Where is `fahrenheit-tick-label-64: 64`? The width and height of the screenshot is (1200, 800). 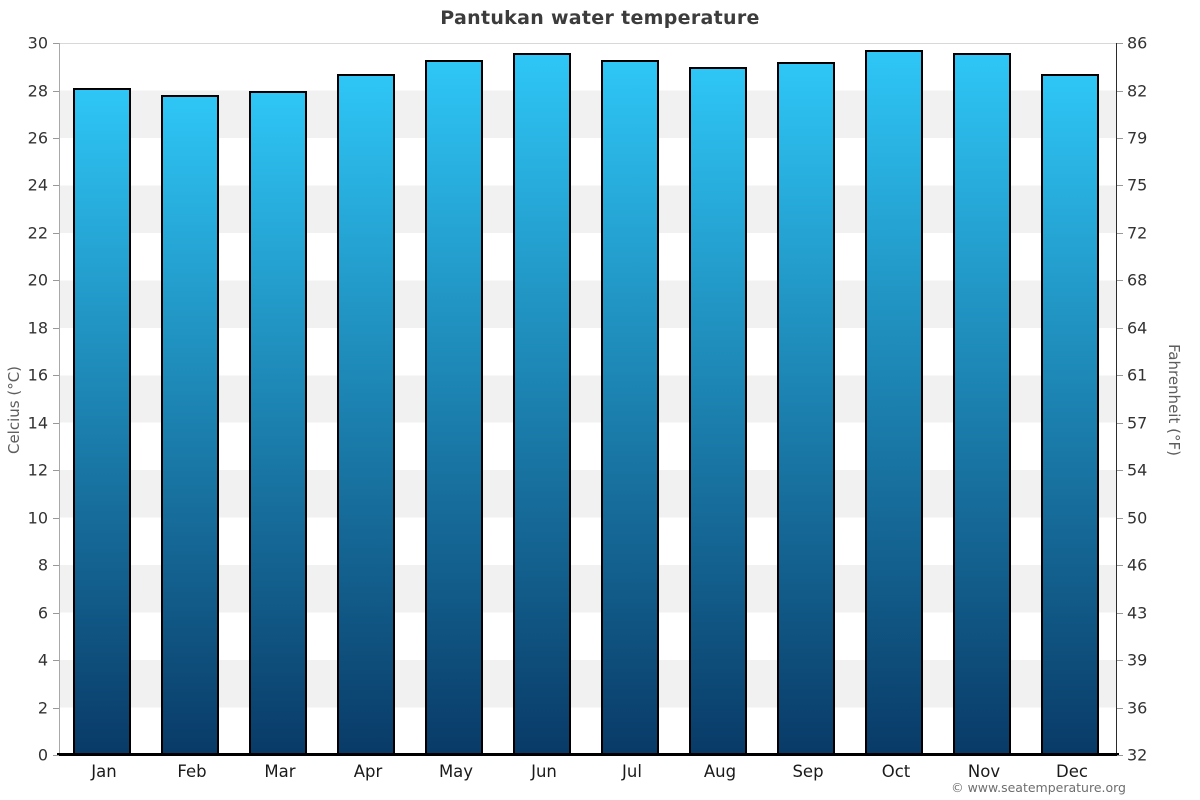
fahrenheit-tick-label-64: 64 is located at coordinates (1137, 328).